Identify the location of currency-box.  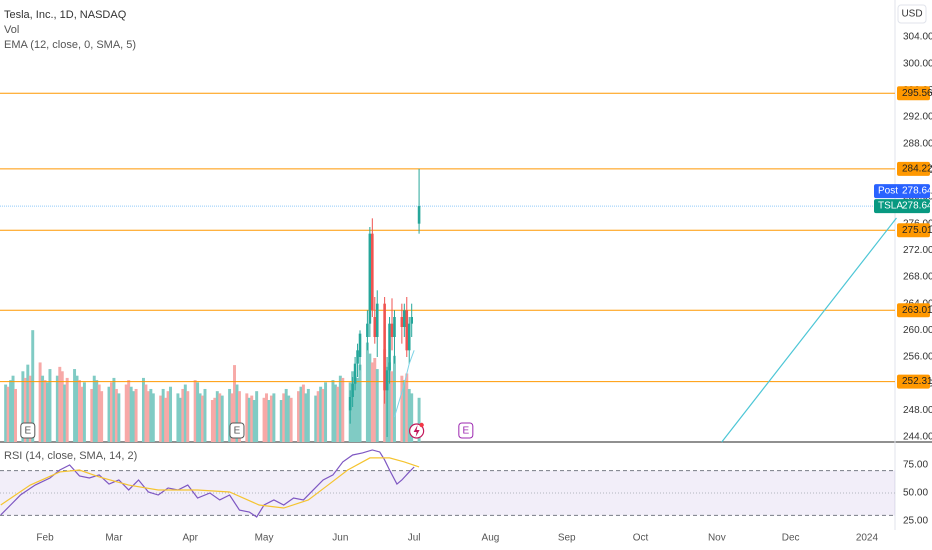
(912, 14).